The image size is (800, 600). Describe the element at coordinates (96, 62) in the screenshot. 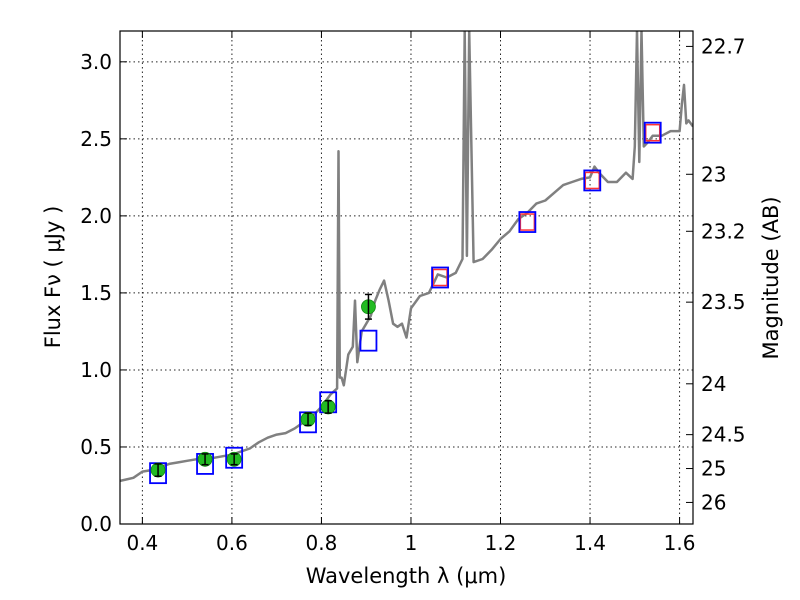

I see `y-tick-label: 3.0` at that location.